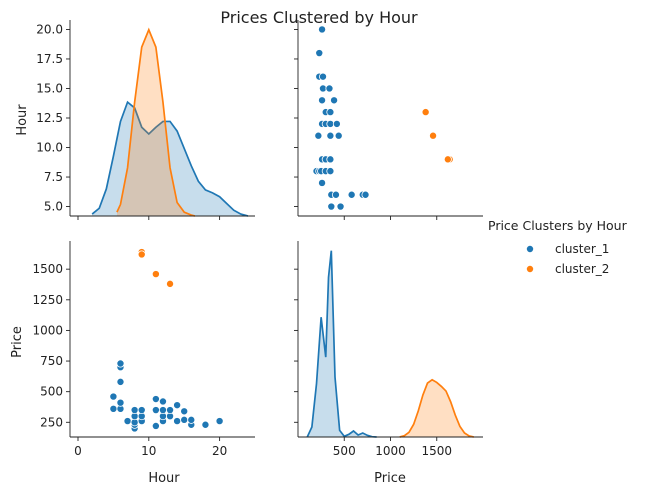 This screenshot has width=654, height=495. Describe the element at coordinates (582, 249) in the screenshot. I see `legend-label-cluster-1: cluster_1` at that location.